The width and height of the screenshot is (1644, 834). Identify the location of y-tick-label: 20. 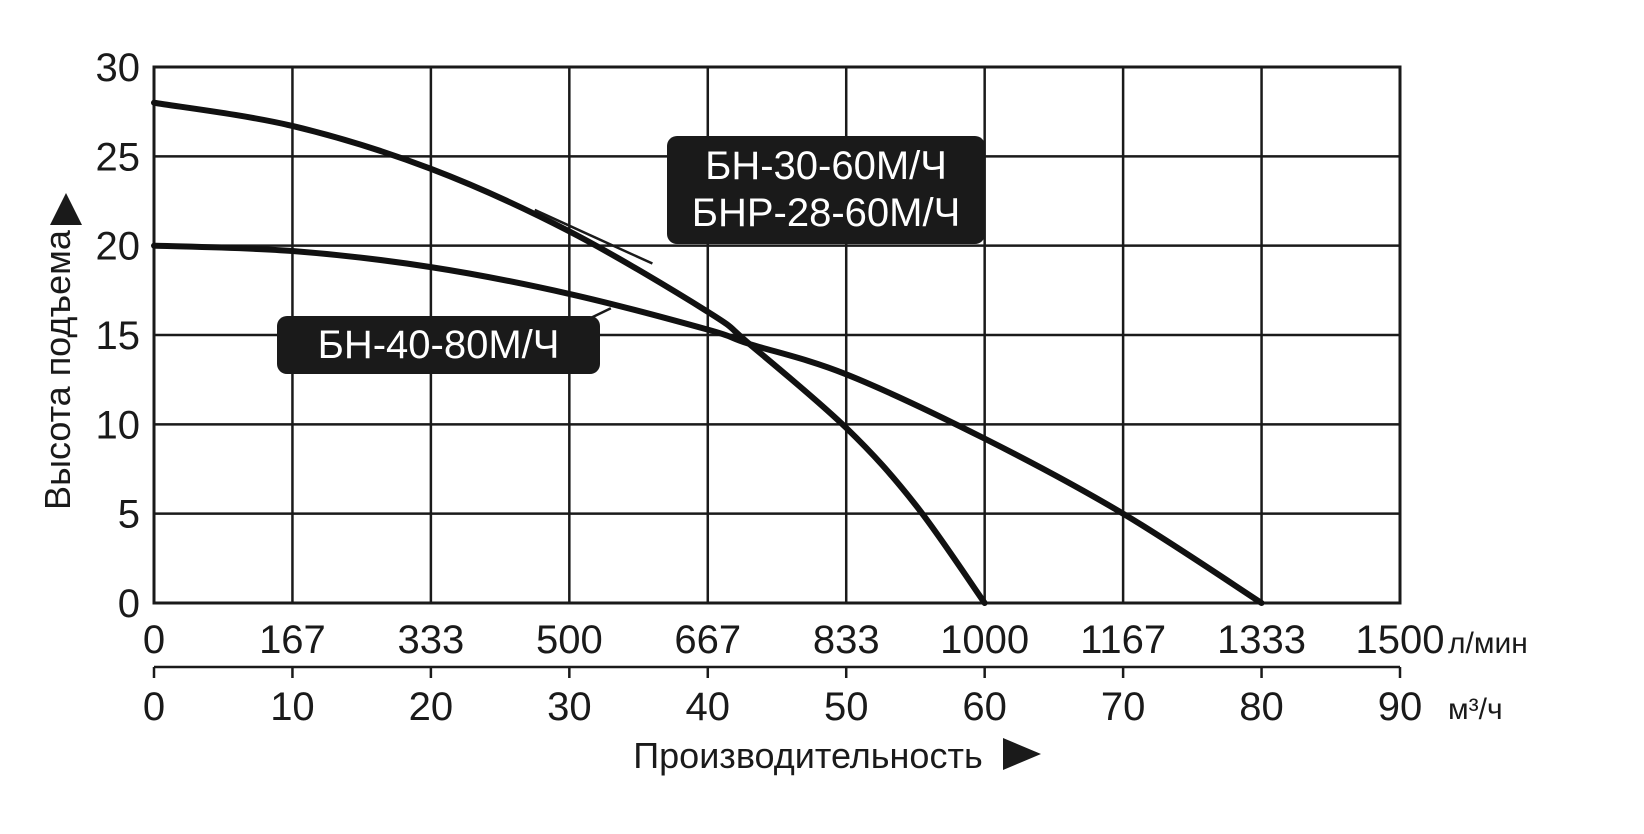
(118, 247).